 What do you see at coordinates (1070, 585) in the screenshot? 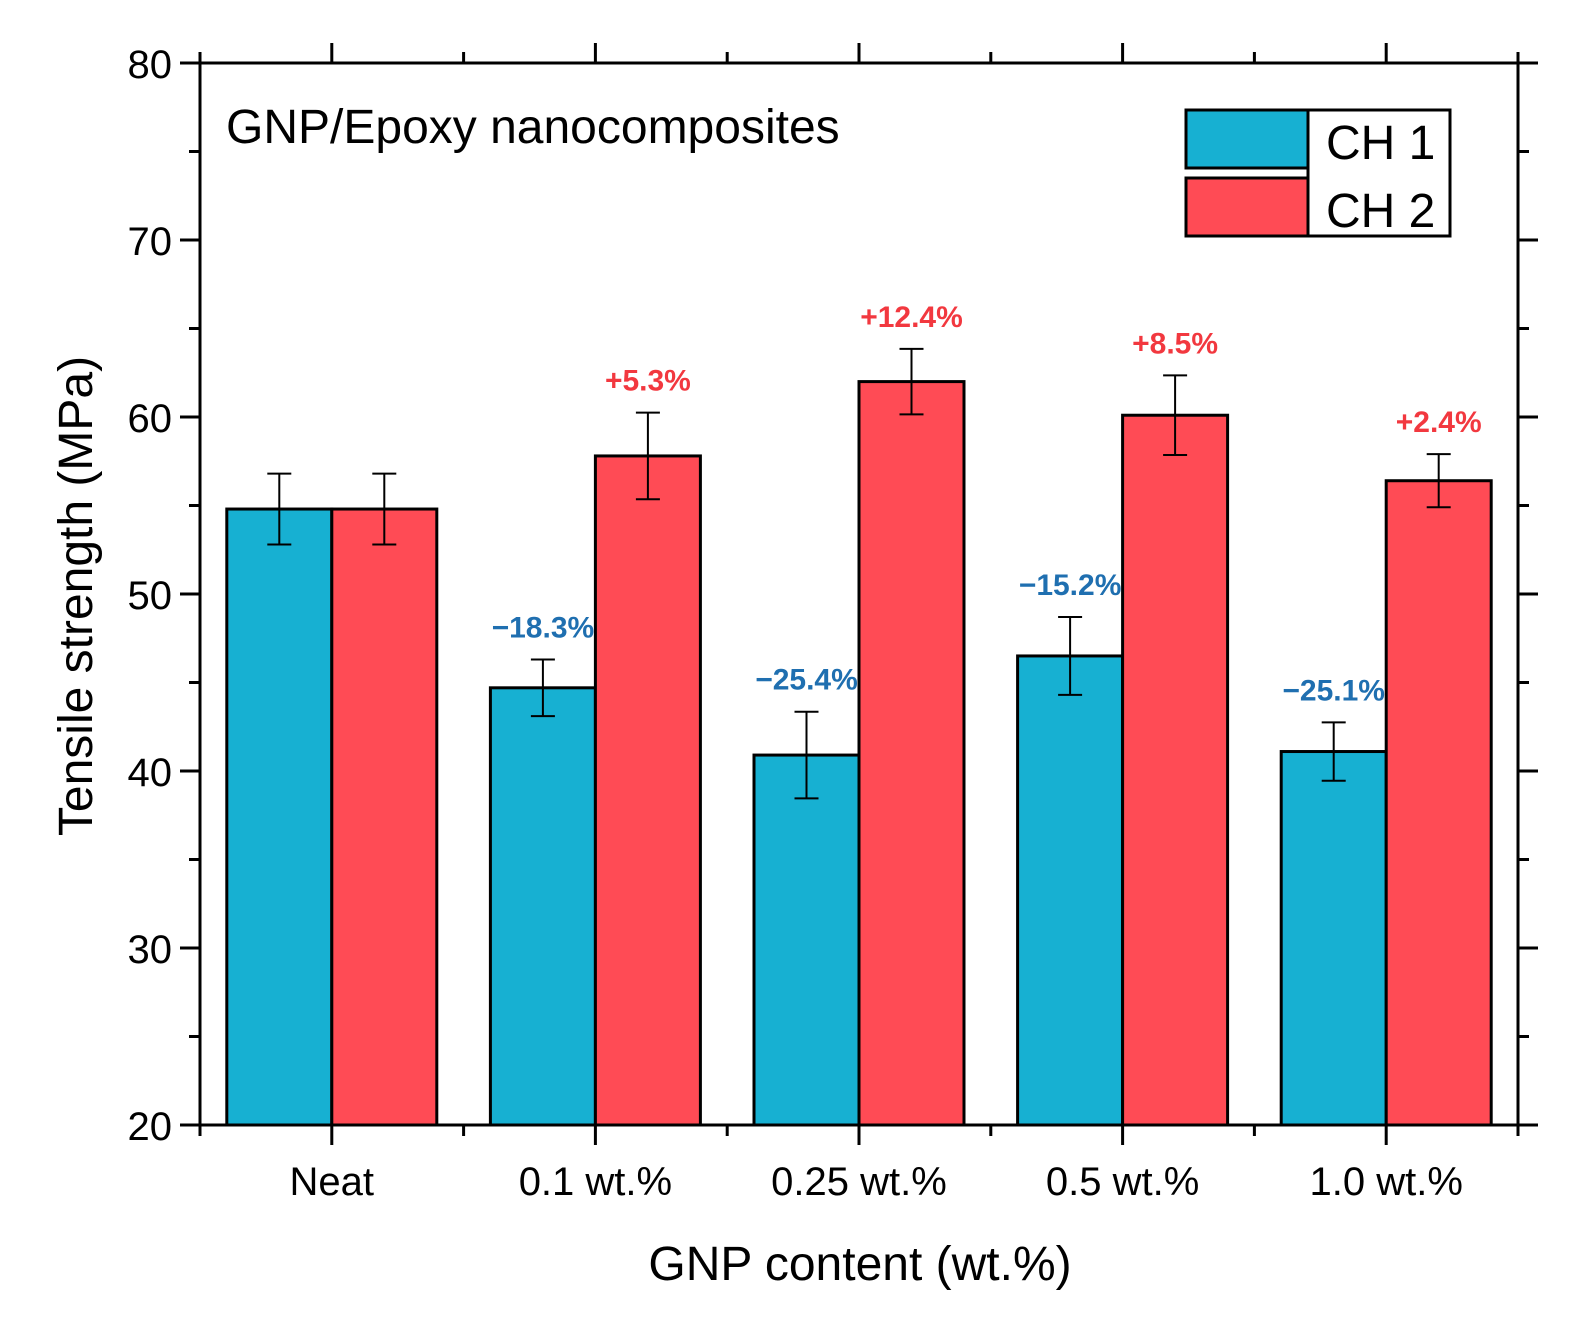
I see `data-label: −15.2%` at bounding box center [1070, 585].